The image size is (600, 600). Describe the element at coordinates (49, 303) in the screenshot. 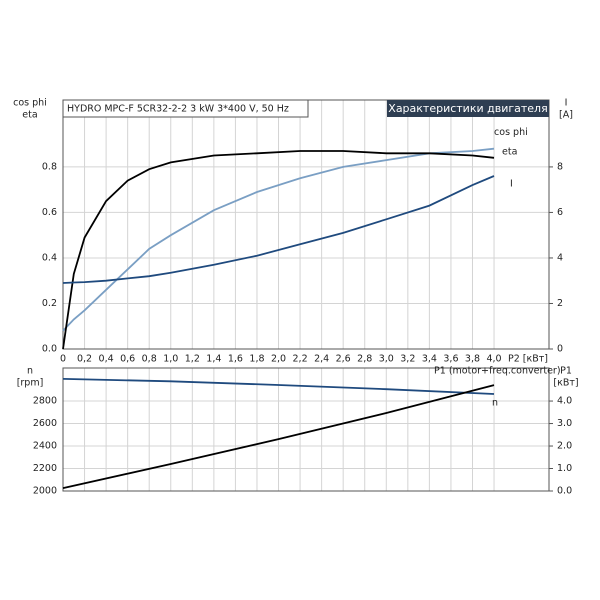

I see `y-tick-label: 0.2` at that location.